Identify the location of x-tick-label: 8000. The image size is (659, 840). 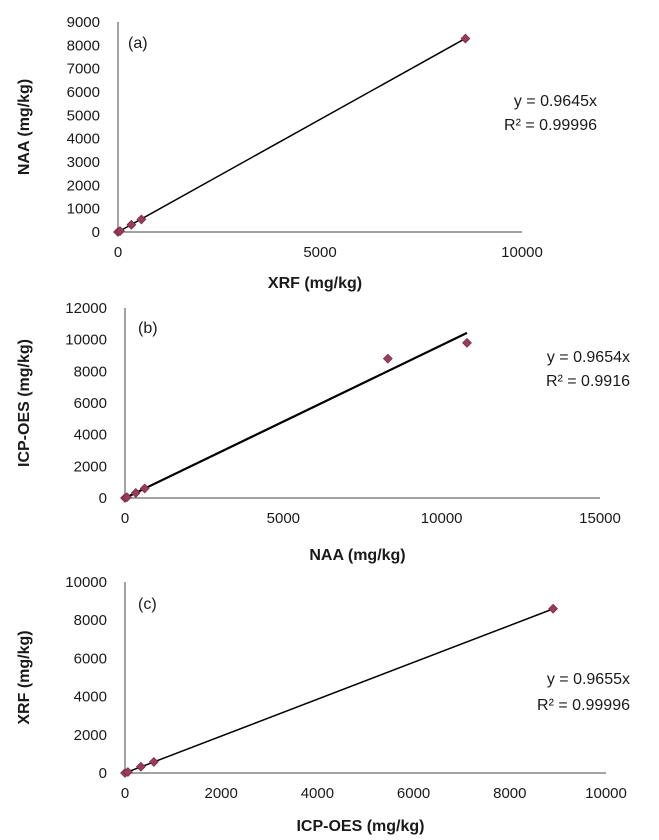
(509, 793).